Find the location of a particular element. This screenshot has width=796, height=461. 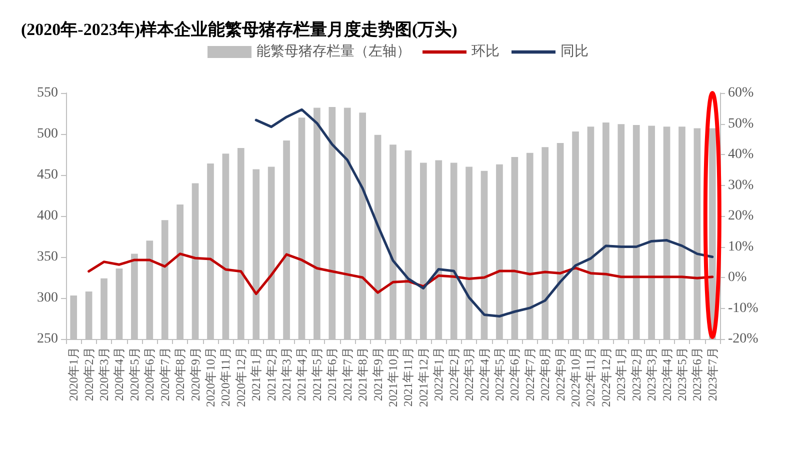

x-tick-label: 2023年7月 is located at coordinates (712, 374).